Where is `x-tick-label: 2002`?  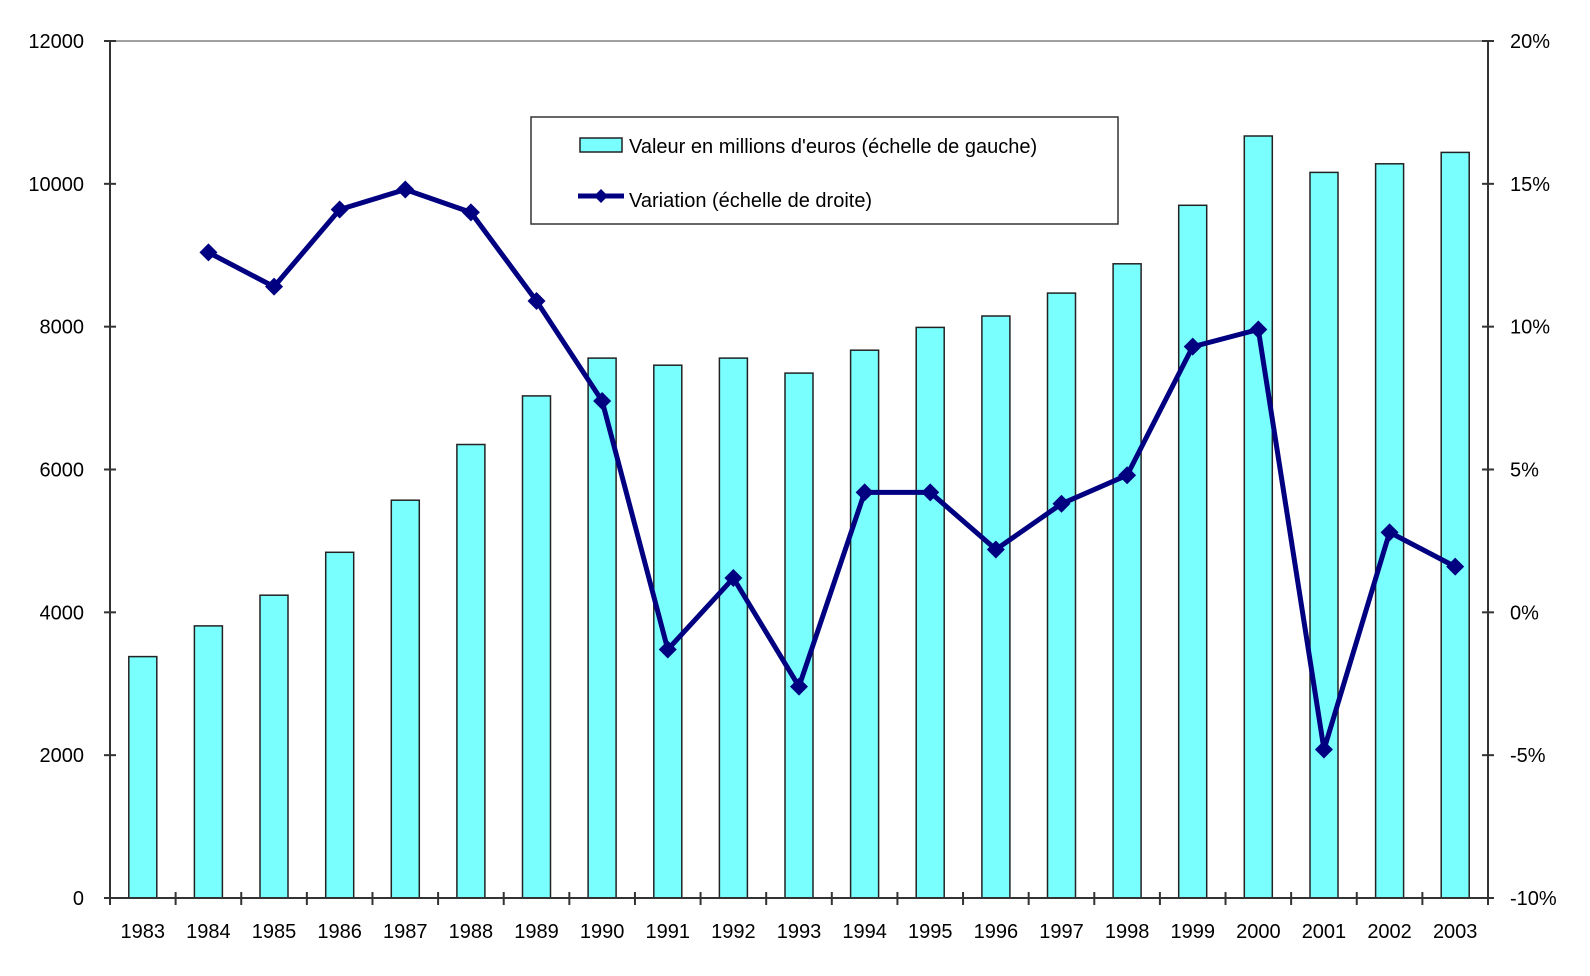 x-tick-label: 2002 is located at coordinates (1389, 932).